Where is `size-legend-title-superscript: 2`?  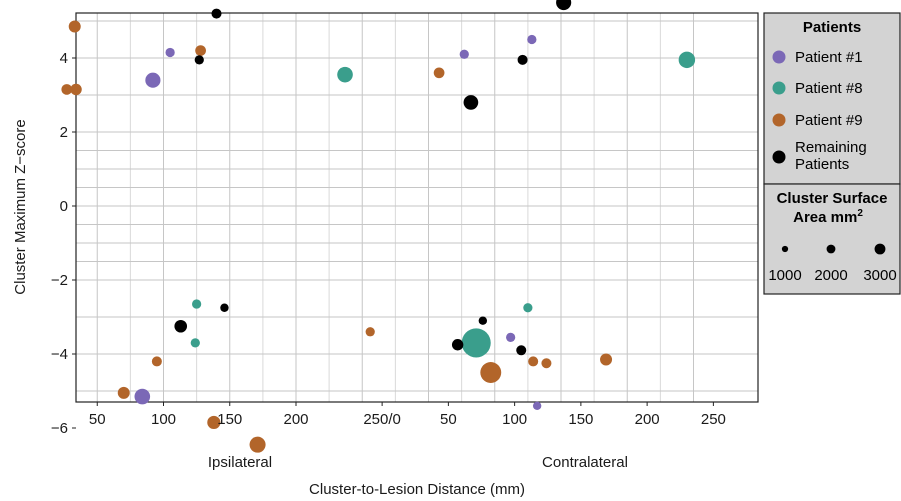
size-legend-title-superscript: 2 is located at coordinates (860, 213).